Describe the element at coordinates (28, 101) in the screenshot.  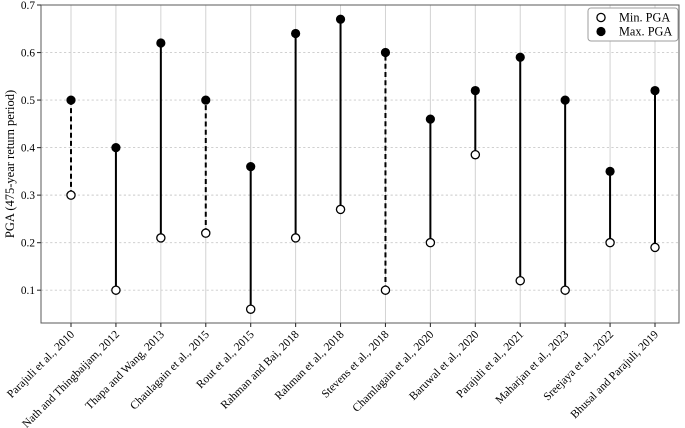
I see `y-tick-label: 0.5` at that location.